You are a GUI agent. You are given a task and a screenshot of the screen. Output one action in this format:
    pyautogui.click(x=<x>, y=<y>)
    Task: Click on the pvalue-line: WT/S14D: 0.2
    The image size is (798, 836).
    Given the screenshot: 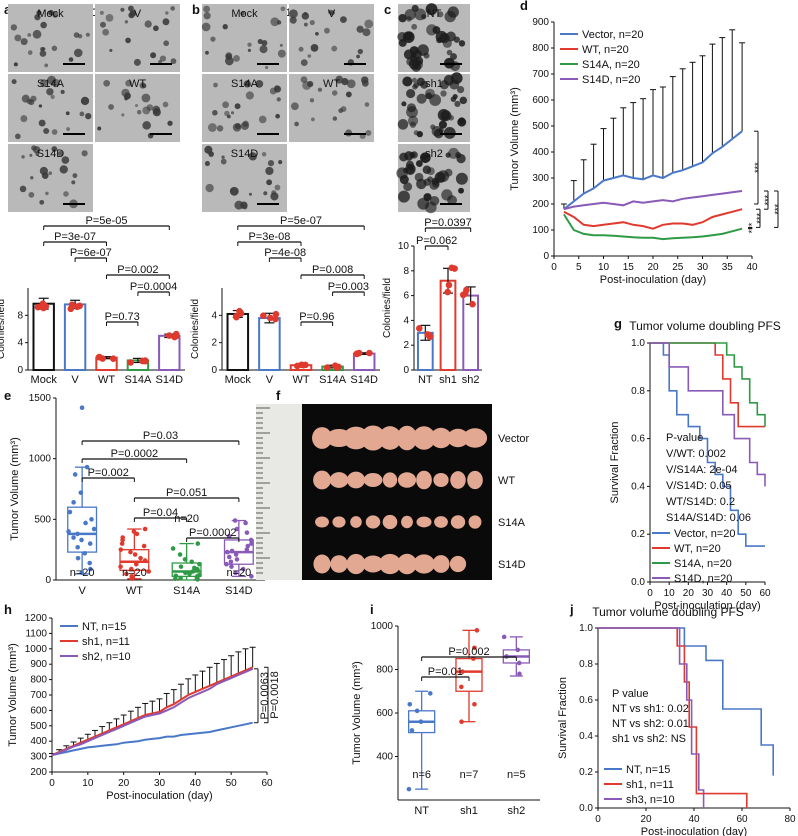 What is the action you would take?
    pyautogui.click(x=700, y=502)
    